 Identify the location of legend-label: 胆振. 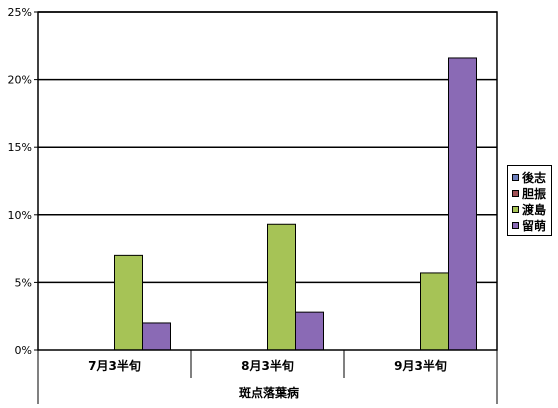
(534, 193).